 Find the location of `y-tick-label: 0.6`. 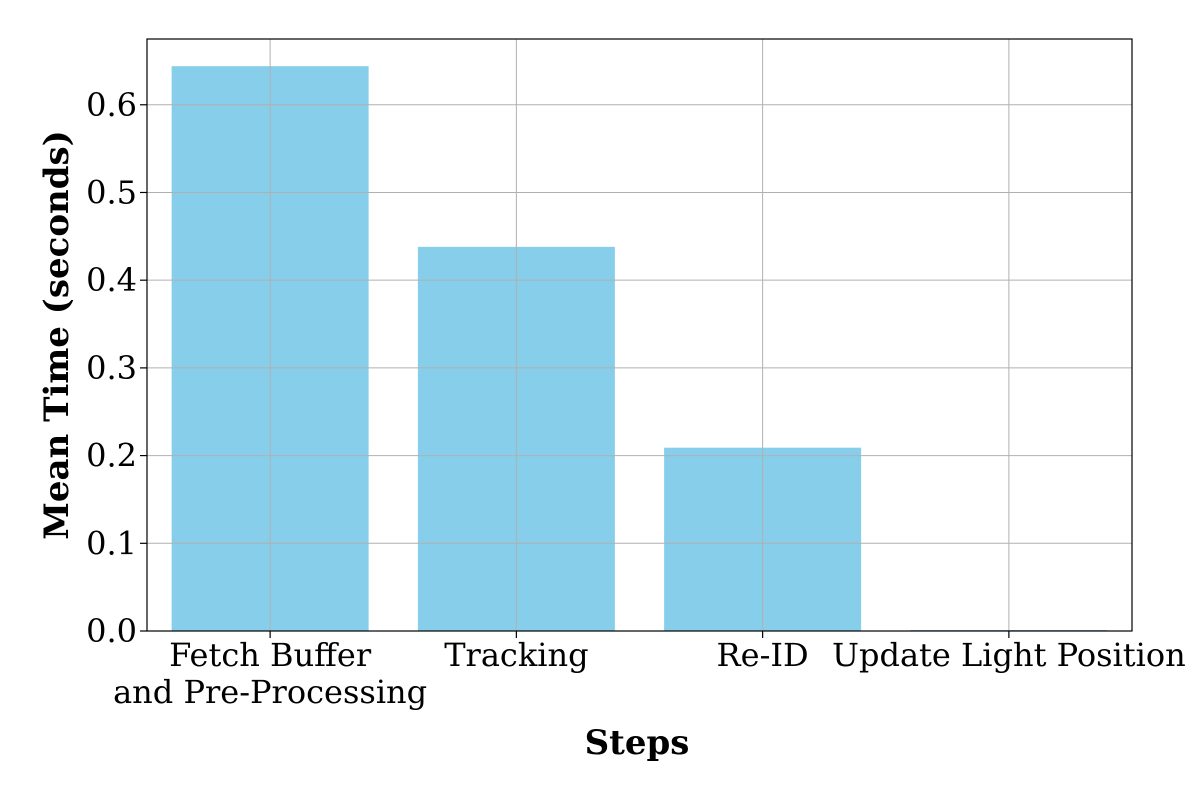

y-tick-label: 0.6 is located at coordinates (111, 105).